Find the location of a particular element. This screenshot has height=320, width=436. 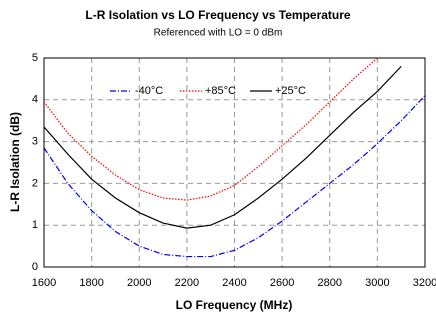

x-tick-label: 1800 is located at coordinates (91, 283).